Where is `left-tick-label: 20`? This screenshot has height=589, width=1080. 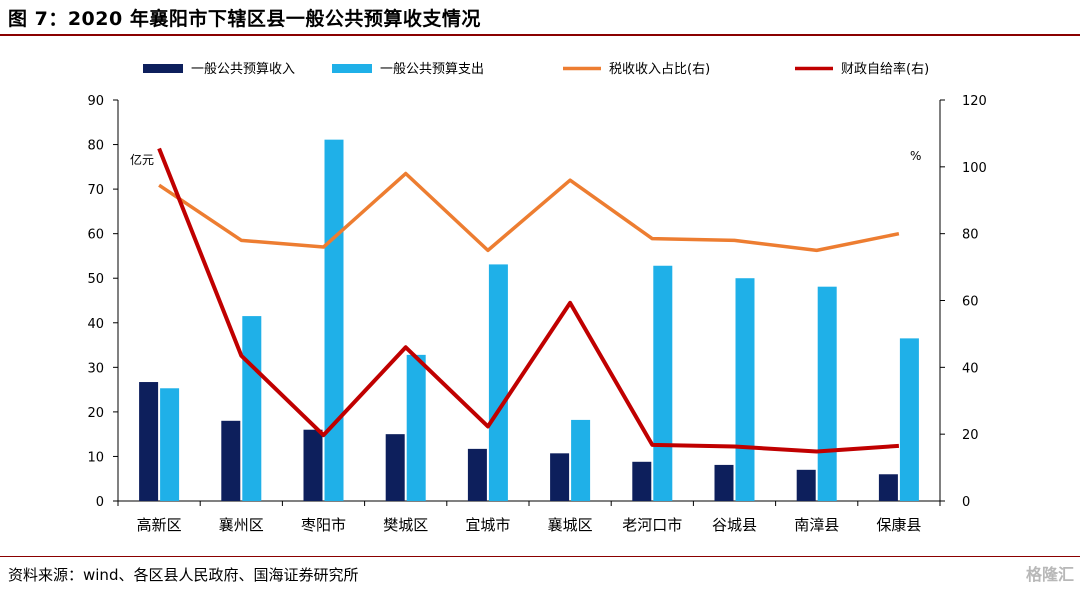
left-tick-label: 20 is located at coordinates (95, 413).